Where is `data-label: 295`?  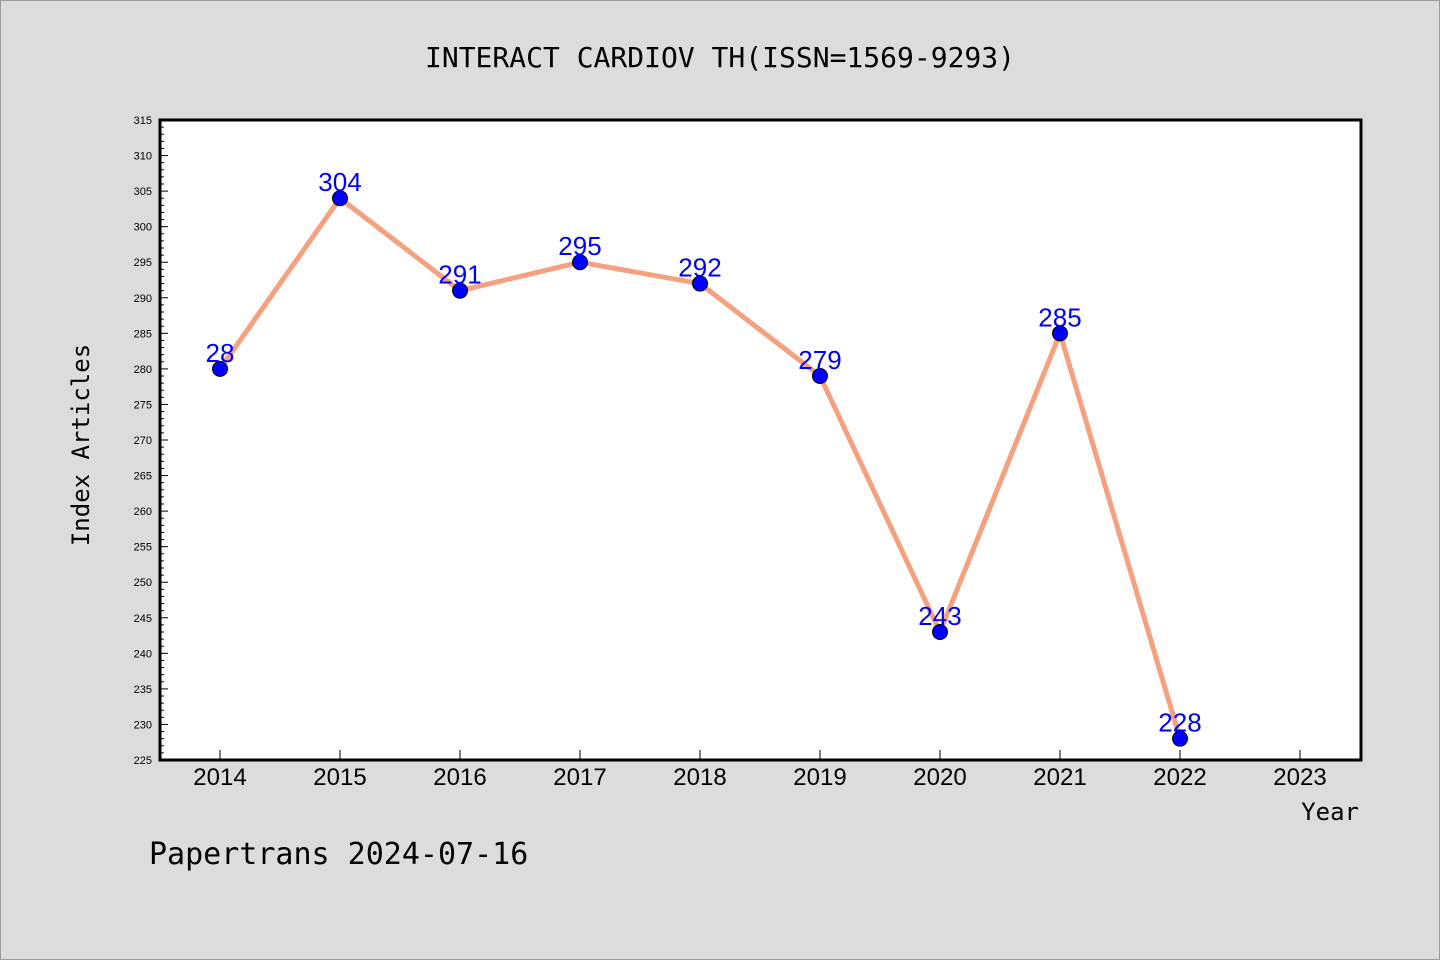 data-label: 295 is located at coordinates (579, 246).